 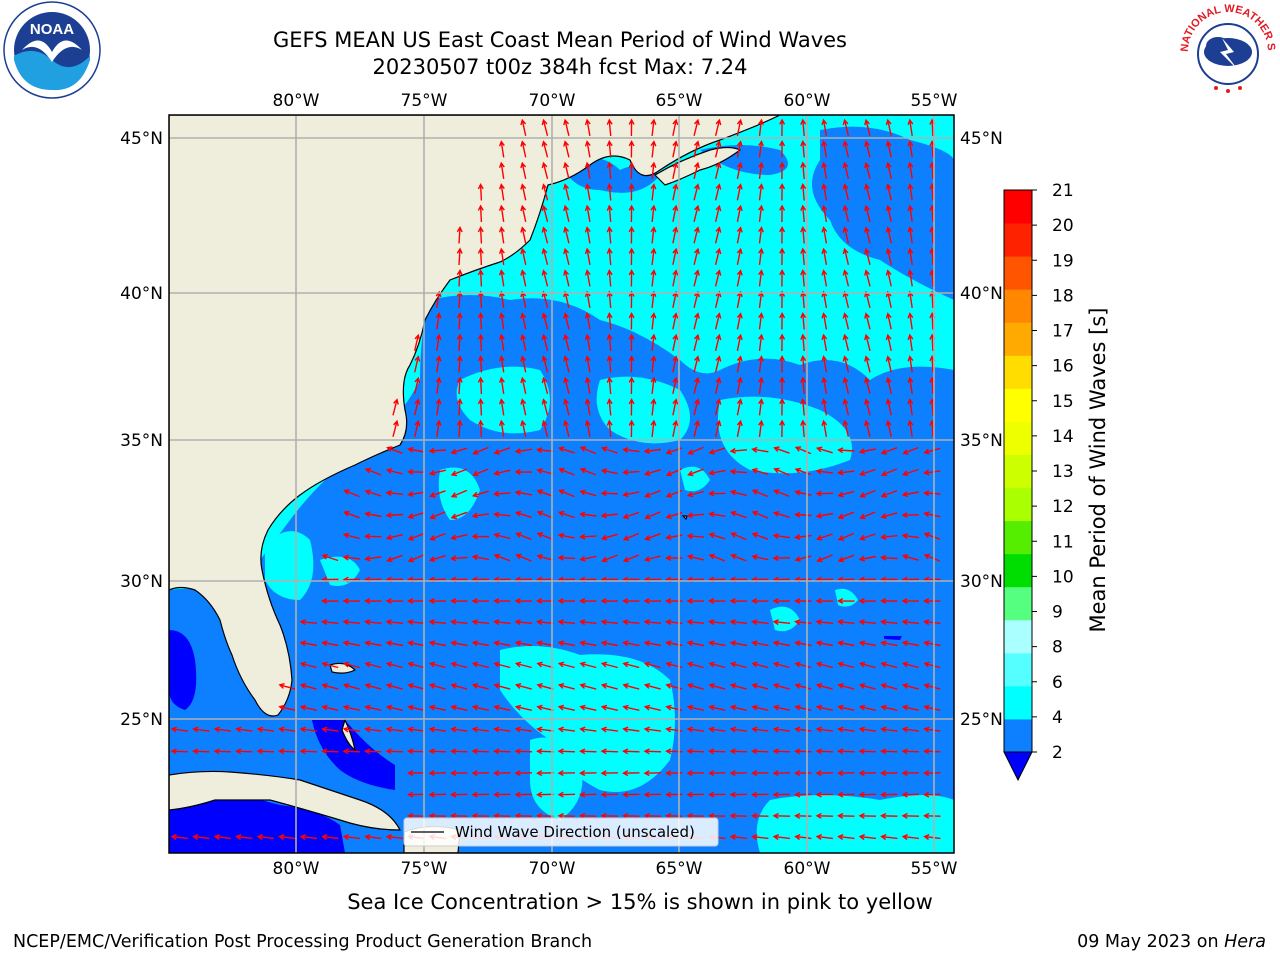 I want to click on colorbar-tick-label: 17, so click(x=1063, y=332).